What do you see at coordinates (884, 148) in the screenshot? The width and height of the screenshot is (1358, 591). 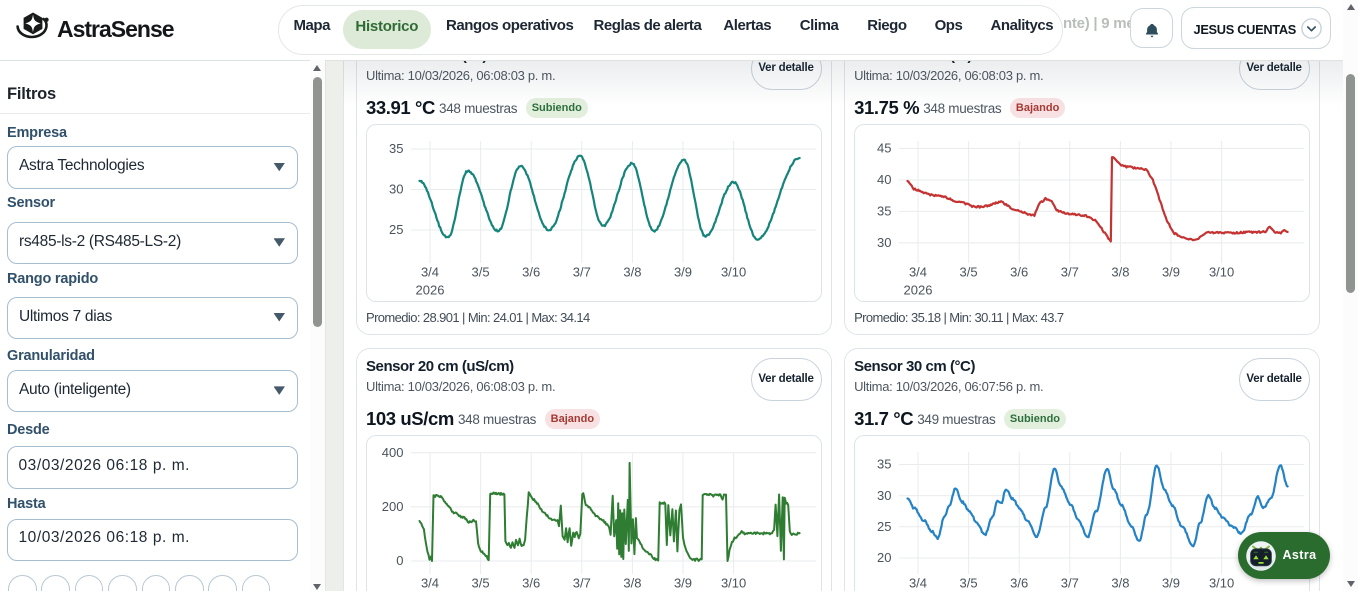 I see `svg-text: 45` at bounding box center [884, 148].